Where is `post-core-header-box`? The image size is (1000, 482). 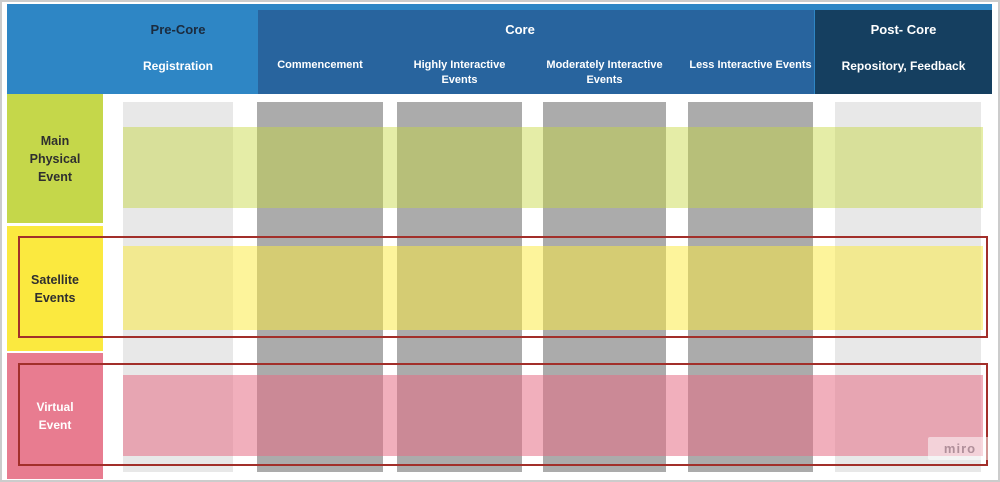 post-core-header-box is located at coordinates (903, 52).